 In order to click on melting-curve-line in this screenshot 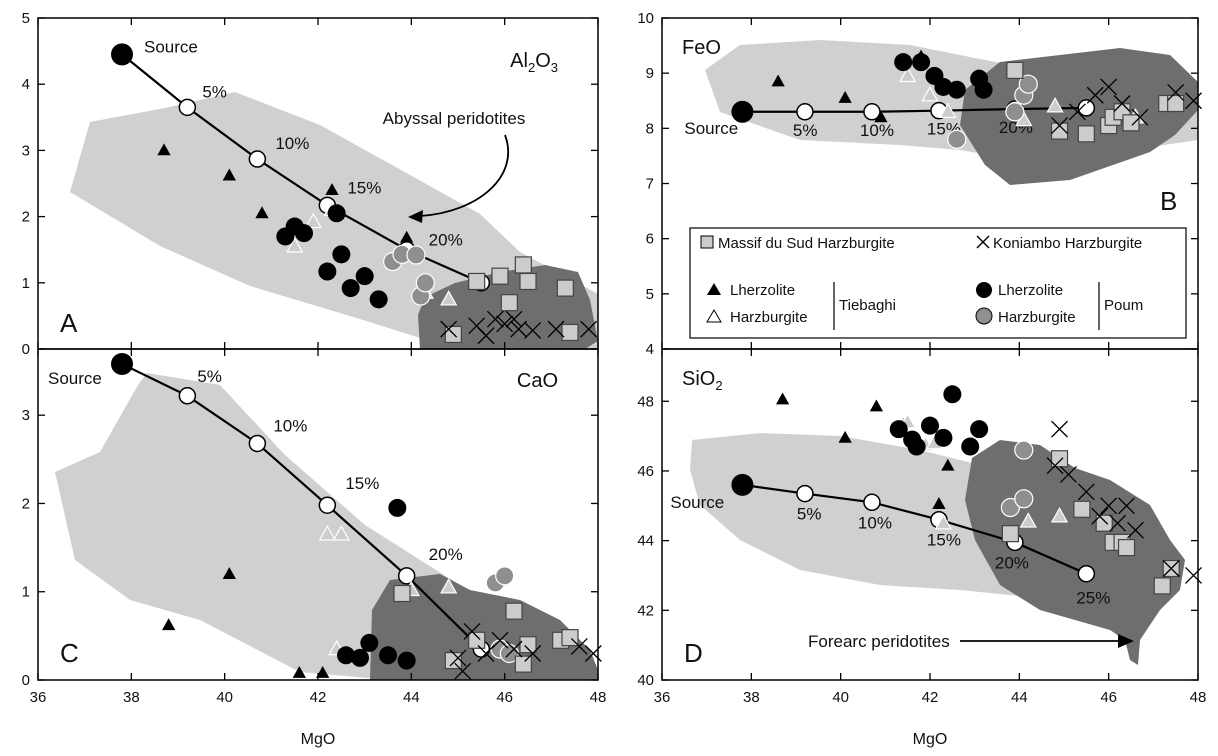, I will do `click(302, 506)`.